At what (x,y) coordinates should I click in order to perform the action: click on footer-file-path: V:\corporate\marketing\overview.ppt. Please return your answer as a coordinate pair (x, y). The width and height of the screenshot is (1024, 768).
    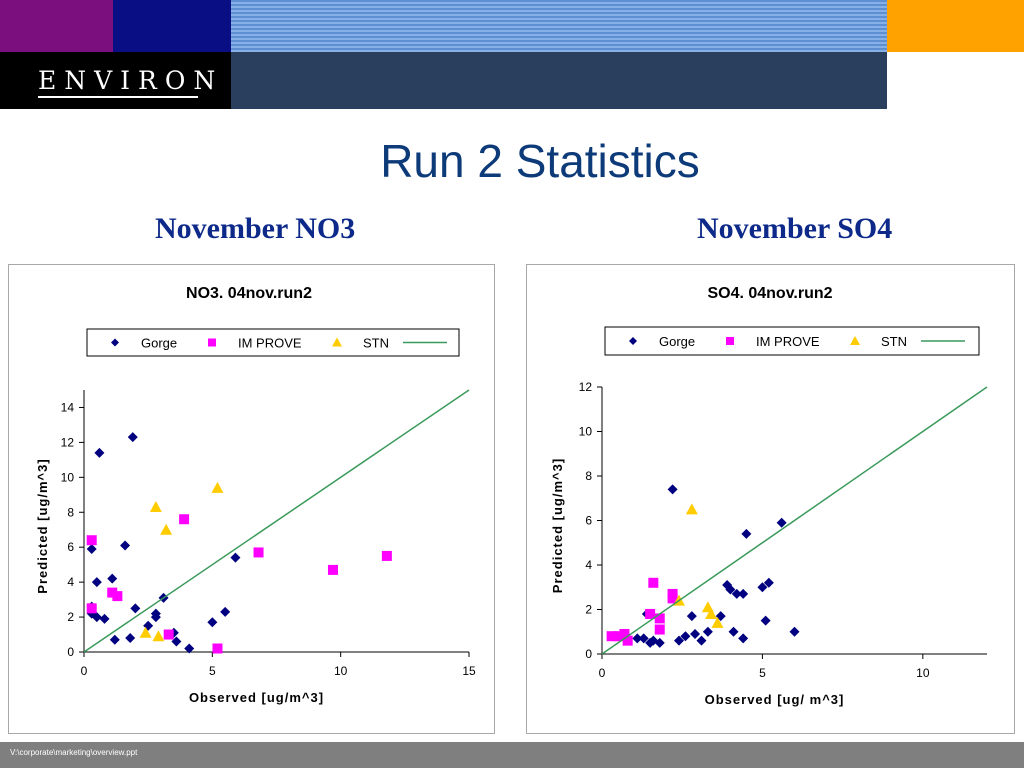
    Looking at the image, I should click on (74, 752).